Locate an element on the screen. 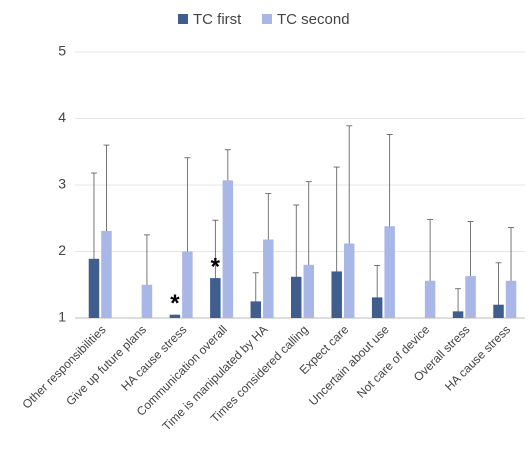 Image resolution: width=529 pixels, height=457 pixels. y-tick-label: 3 is located at coordinates (62, 184).